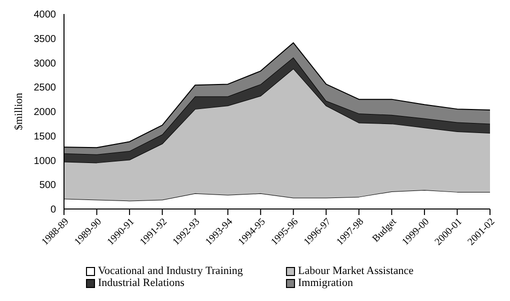  I want to click on y-tick-label: 2500, so click(45, 88).